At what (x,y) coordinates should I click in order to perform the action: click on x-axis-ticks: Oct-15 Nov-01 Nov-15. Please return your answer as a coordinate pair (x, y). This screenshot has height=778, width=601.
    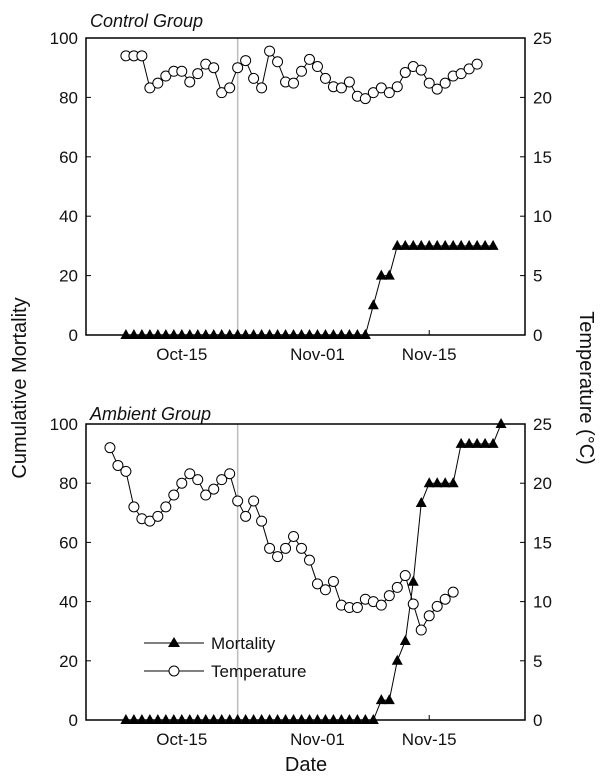
    Looking at the image, I should click on (306, 347).